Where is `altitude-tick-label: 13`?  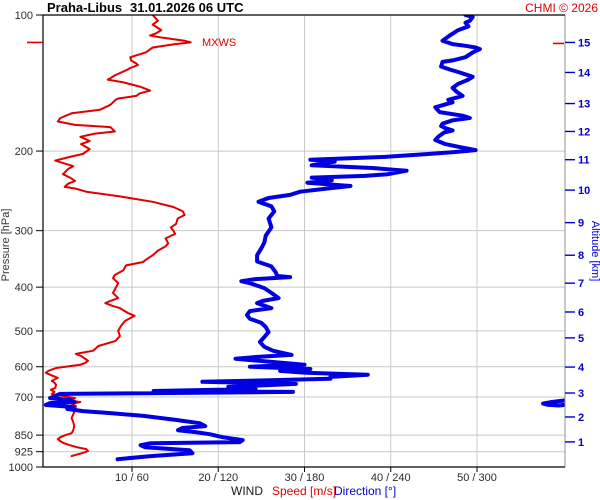
altitude-tick-label: 13 is located at coordinates (584, 105).